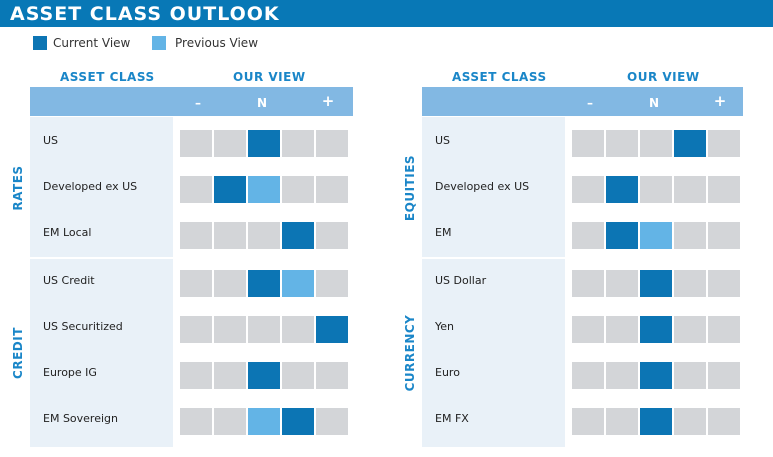 Image resolution: width=773 pixels, height=457 pixels. What do you see at coordinates (18, 352) in the screenshot?
I see `group-label-credit: CREDIT` at bounding box center [18, 352].